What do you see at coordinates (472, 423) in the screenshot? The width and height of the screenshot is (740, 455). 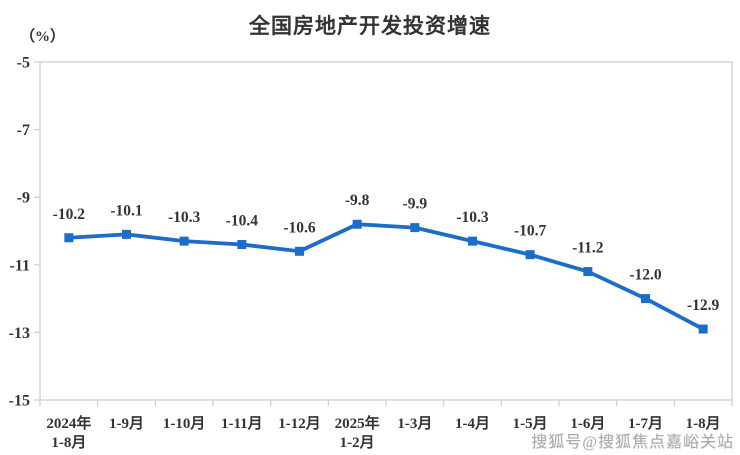 I see `x-tick-label: 1-4月` at bounding box center [472, 423].